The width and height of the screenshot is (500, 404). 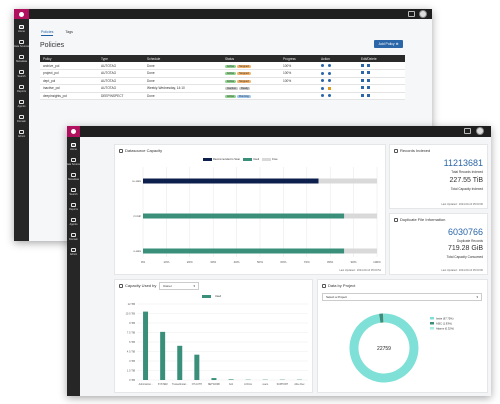 What do you see at coordinates (231, 384) in the screenshot?
I see `x-tick-label: bob` at bounding box center [231, 384].